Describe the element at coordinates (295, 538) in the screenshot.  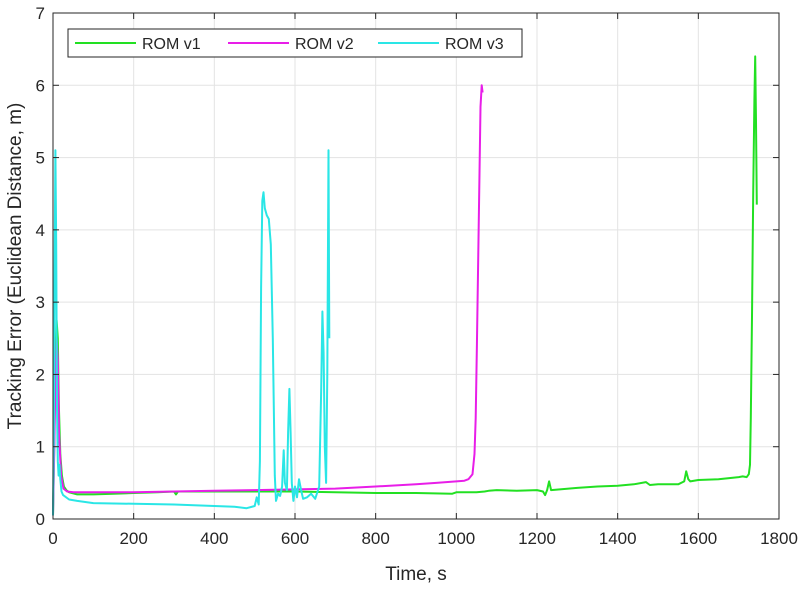
I see `x-tick-label: 600` at that location.